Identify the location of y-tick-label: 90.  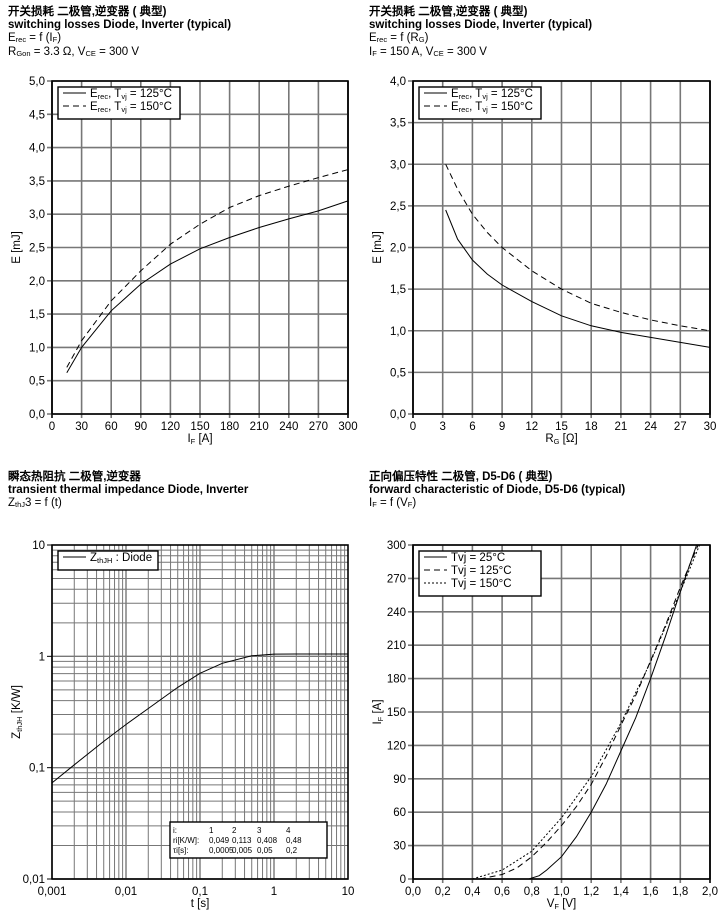
(399, 780).